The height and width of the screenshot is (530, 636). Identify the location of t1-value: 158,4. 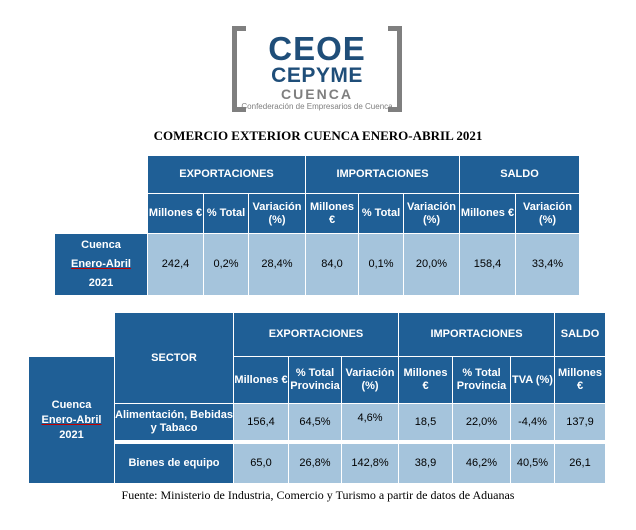
(488, 265).